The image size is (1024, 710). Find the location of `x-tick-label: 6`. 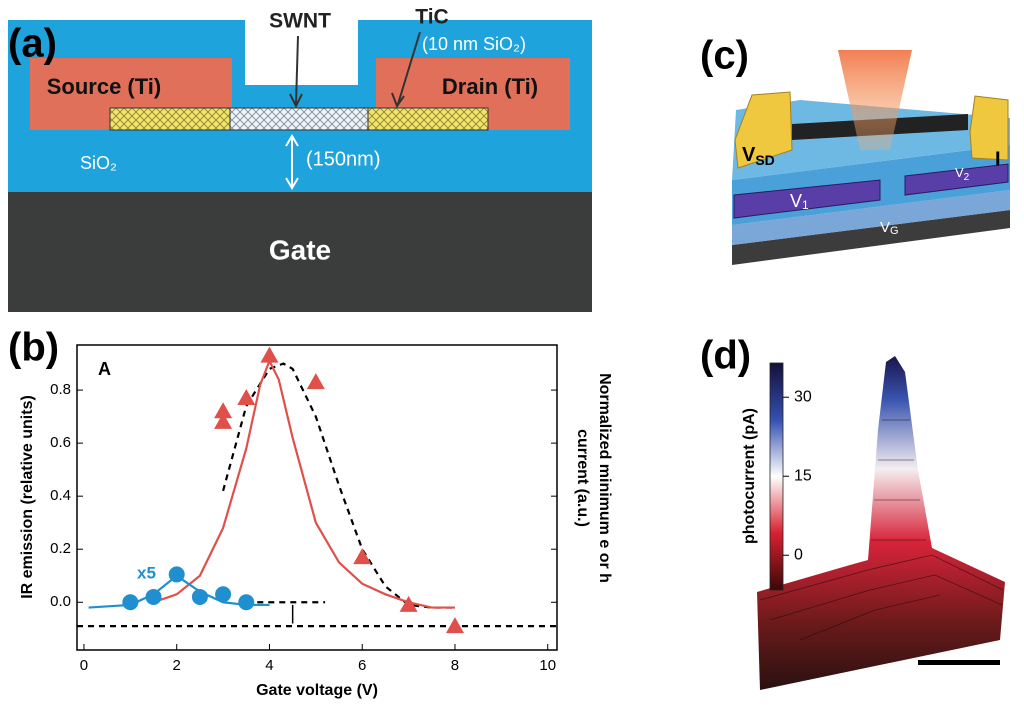

x-tick-label: 6 is located at coordinates (362, 665).